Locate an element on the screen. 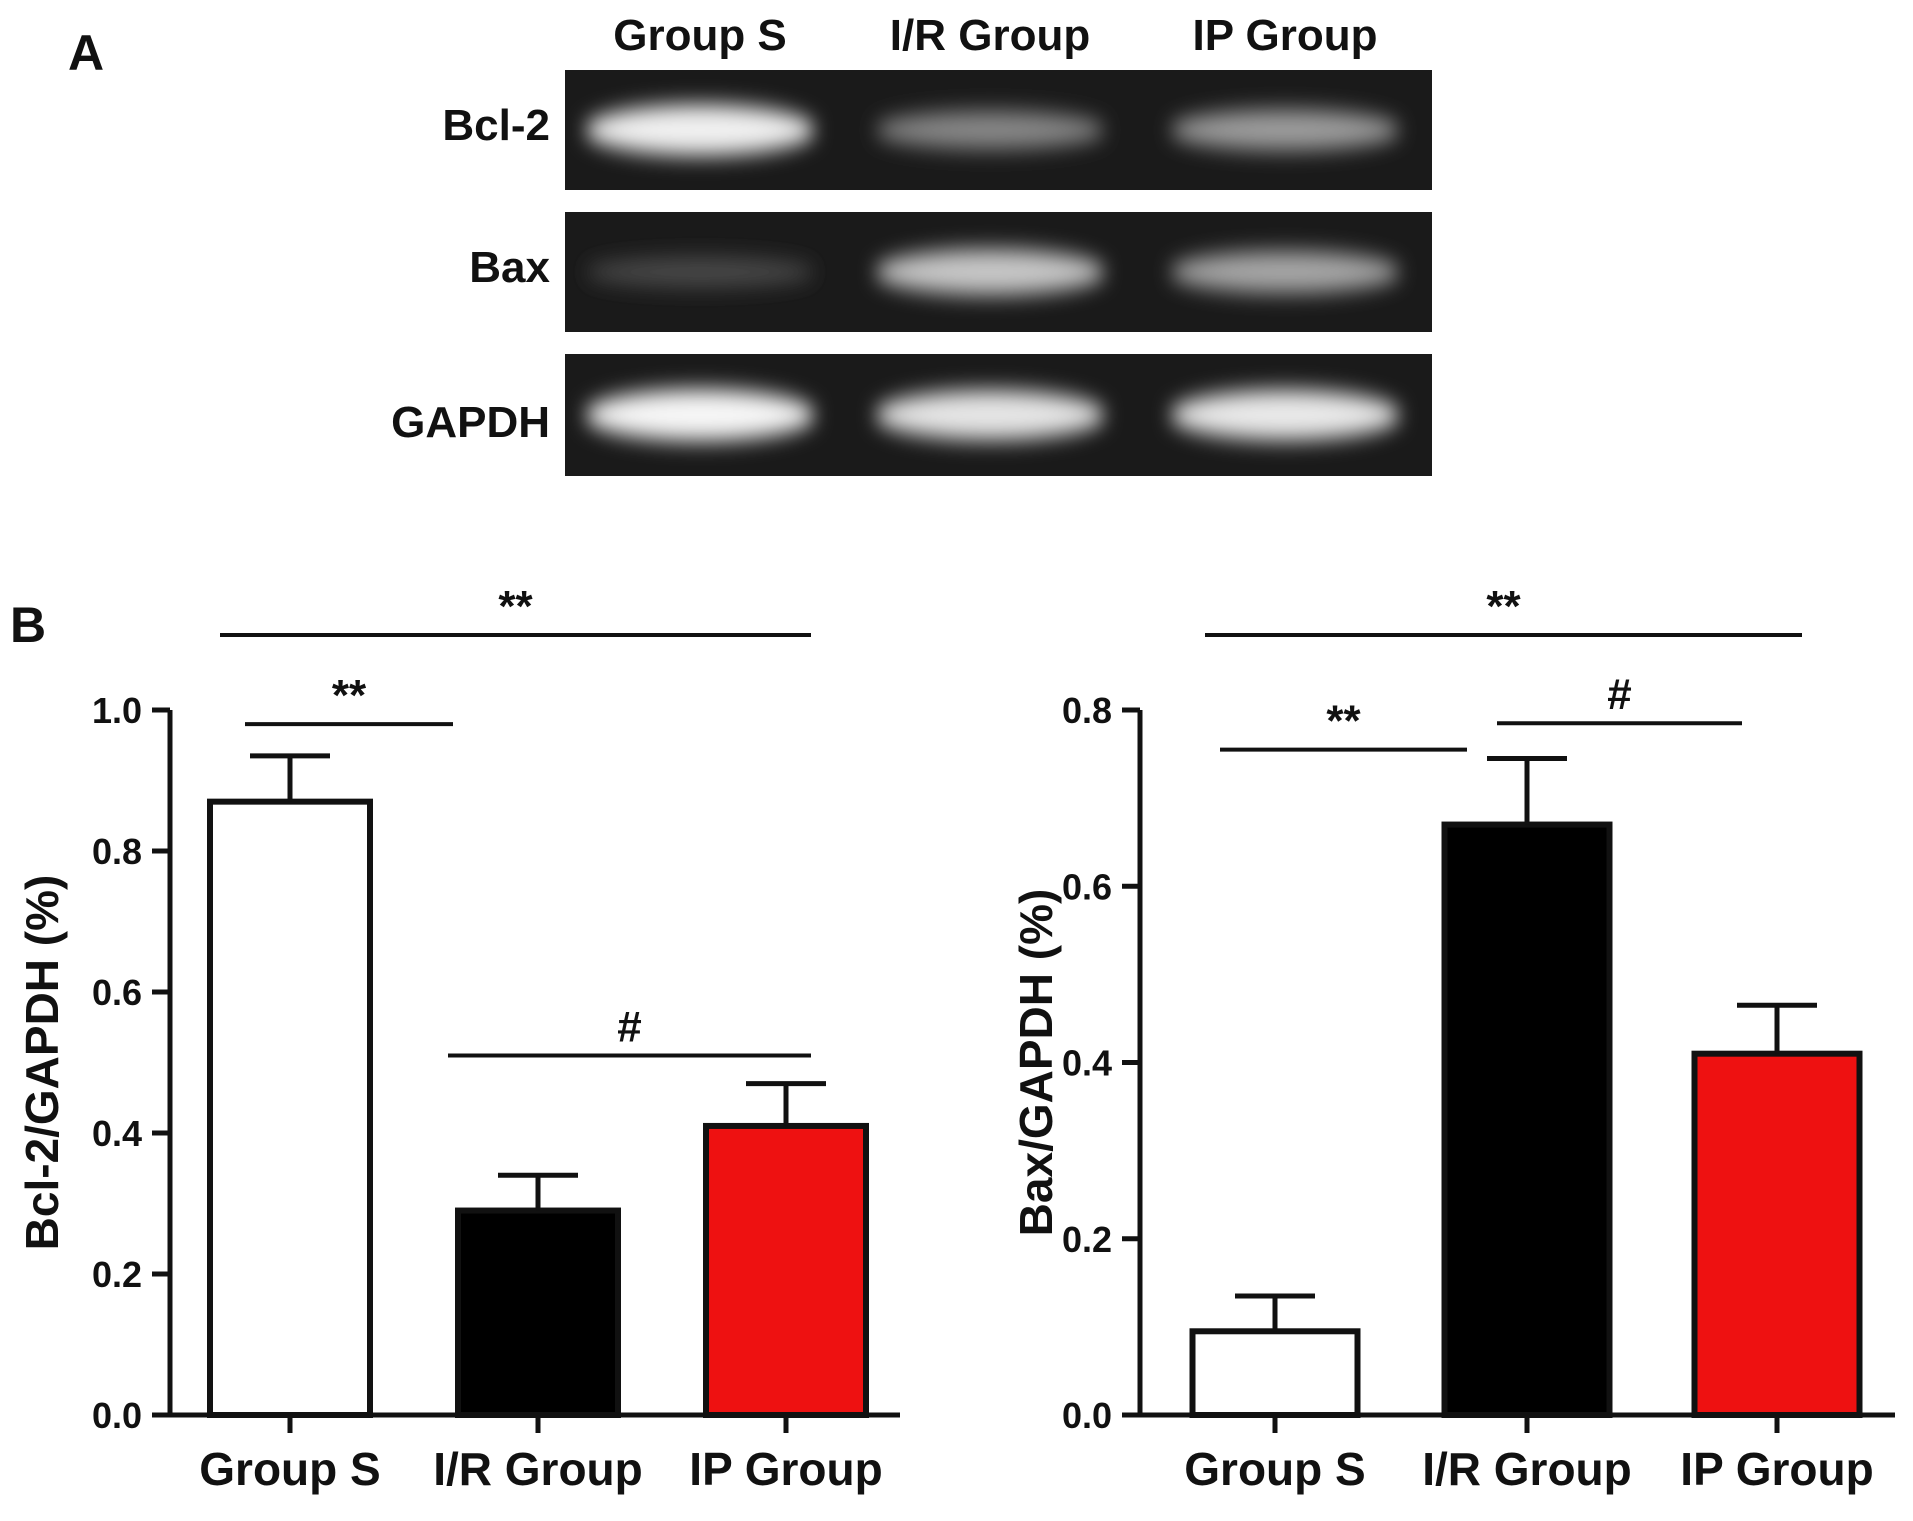 This screenshot has width=1913, height=1521. lane-labels: Group S I/R Group IP Group is located at coordinates (995, 35).